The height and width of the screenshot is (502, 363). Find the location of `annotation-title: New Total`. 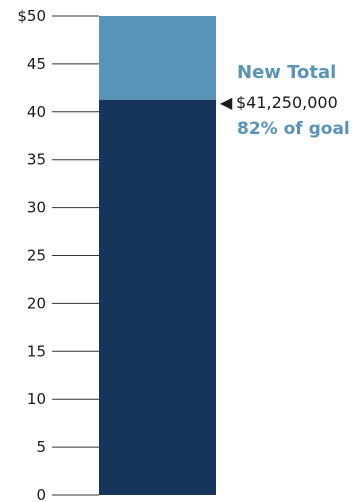

annotation-title: New Total is located at coordinates (286, 72).